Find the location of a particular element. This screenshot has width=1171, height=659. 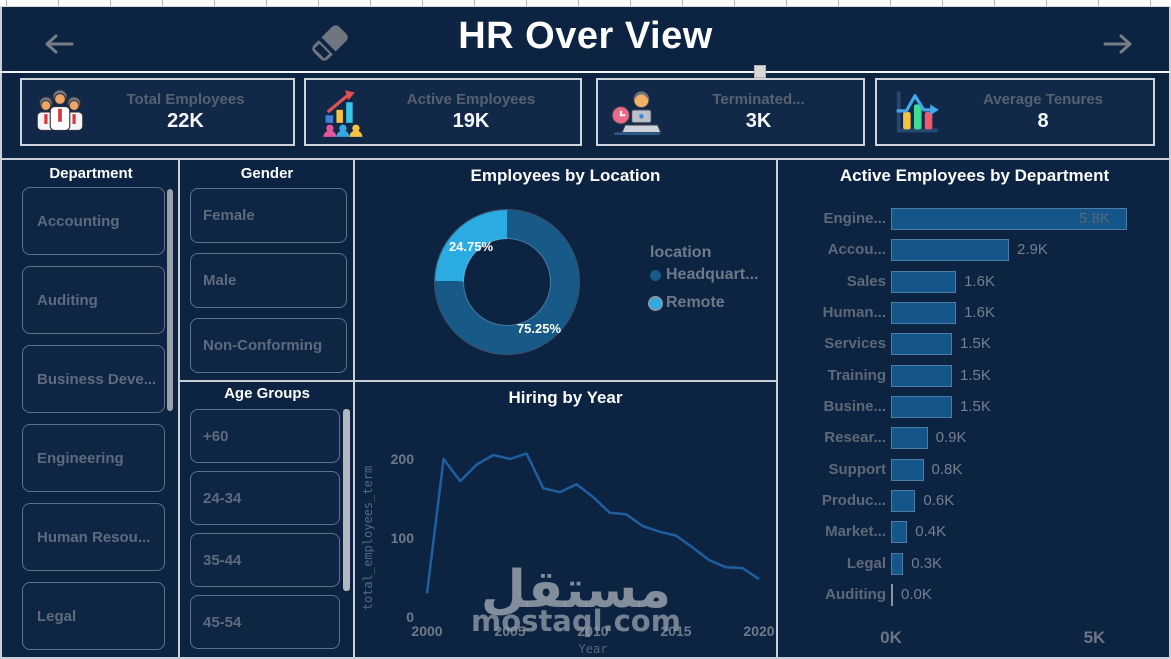

svg-text: 200 is located at coordinates (403, 459).